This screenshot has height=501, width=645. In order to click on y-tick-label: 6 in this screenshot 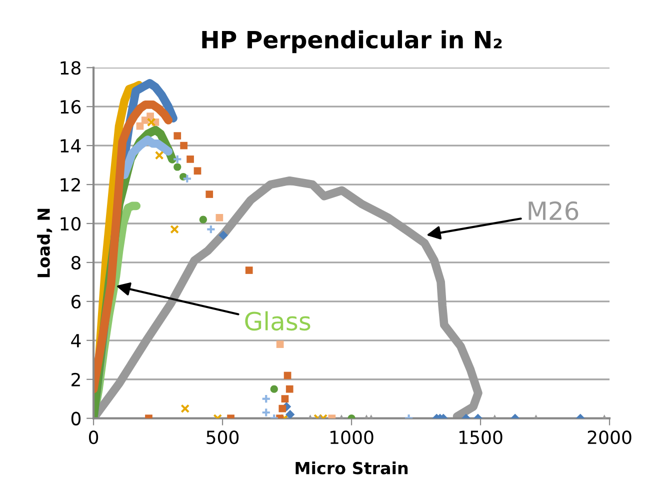, I will do `click(76, 301)`.